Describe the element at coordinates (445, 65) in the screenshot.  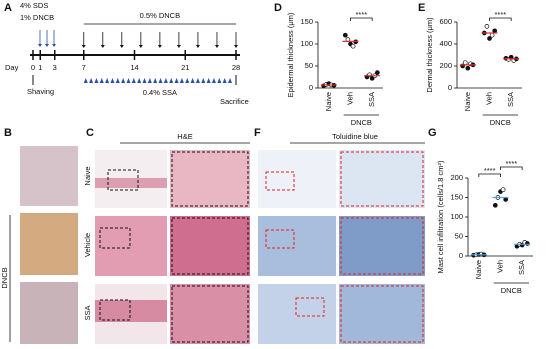
I see `y-tick-label: 200` at that location.